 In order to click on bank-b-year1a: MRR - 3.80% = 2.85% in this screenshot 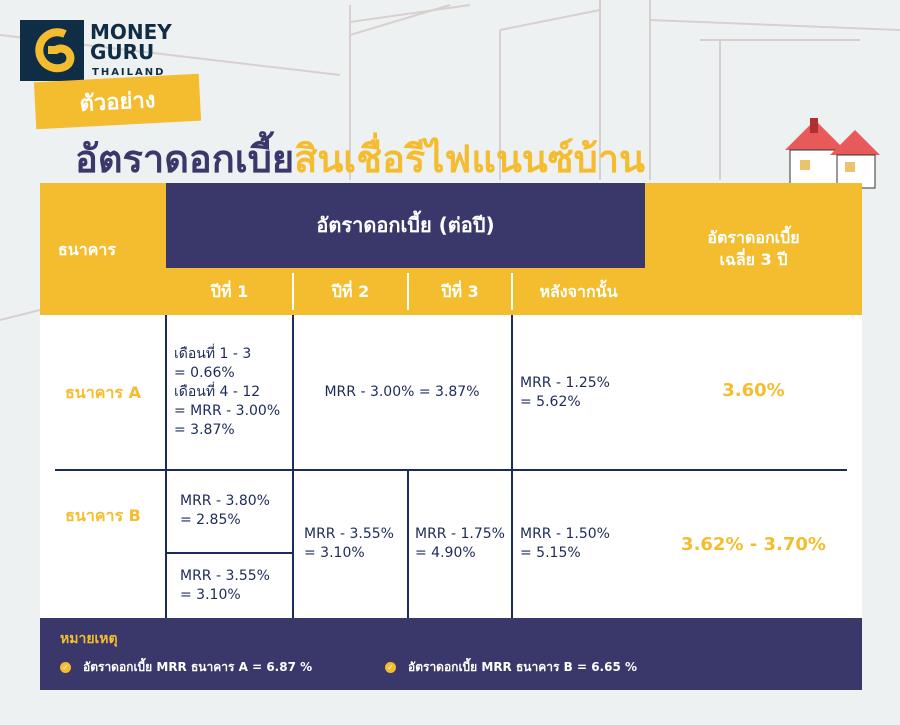, I will do `click(225, 510)`.